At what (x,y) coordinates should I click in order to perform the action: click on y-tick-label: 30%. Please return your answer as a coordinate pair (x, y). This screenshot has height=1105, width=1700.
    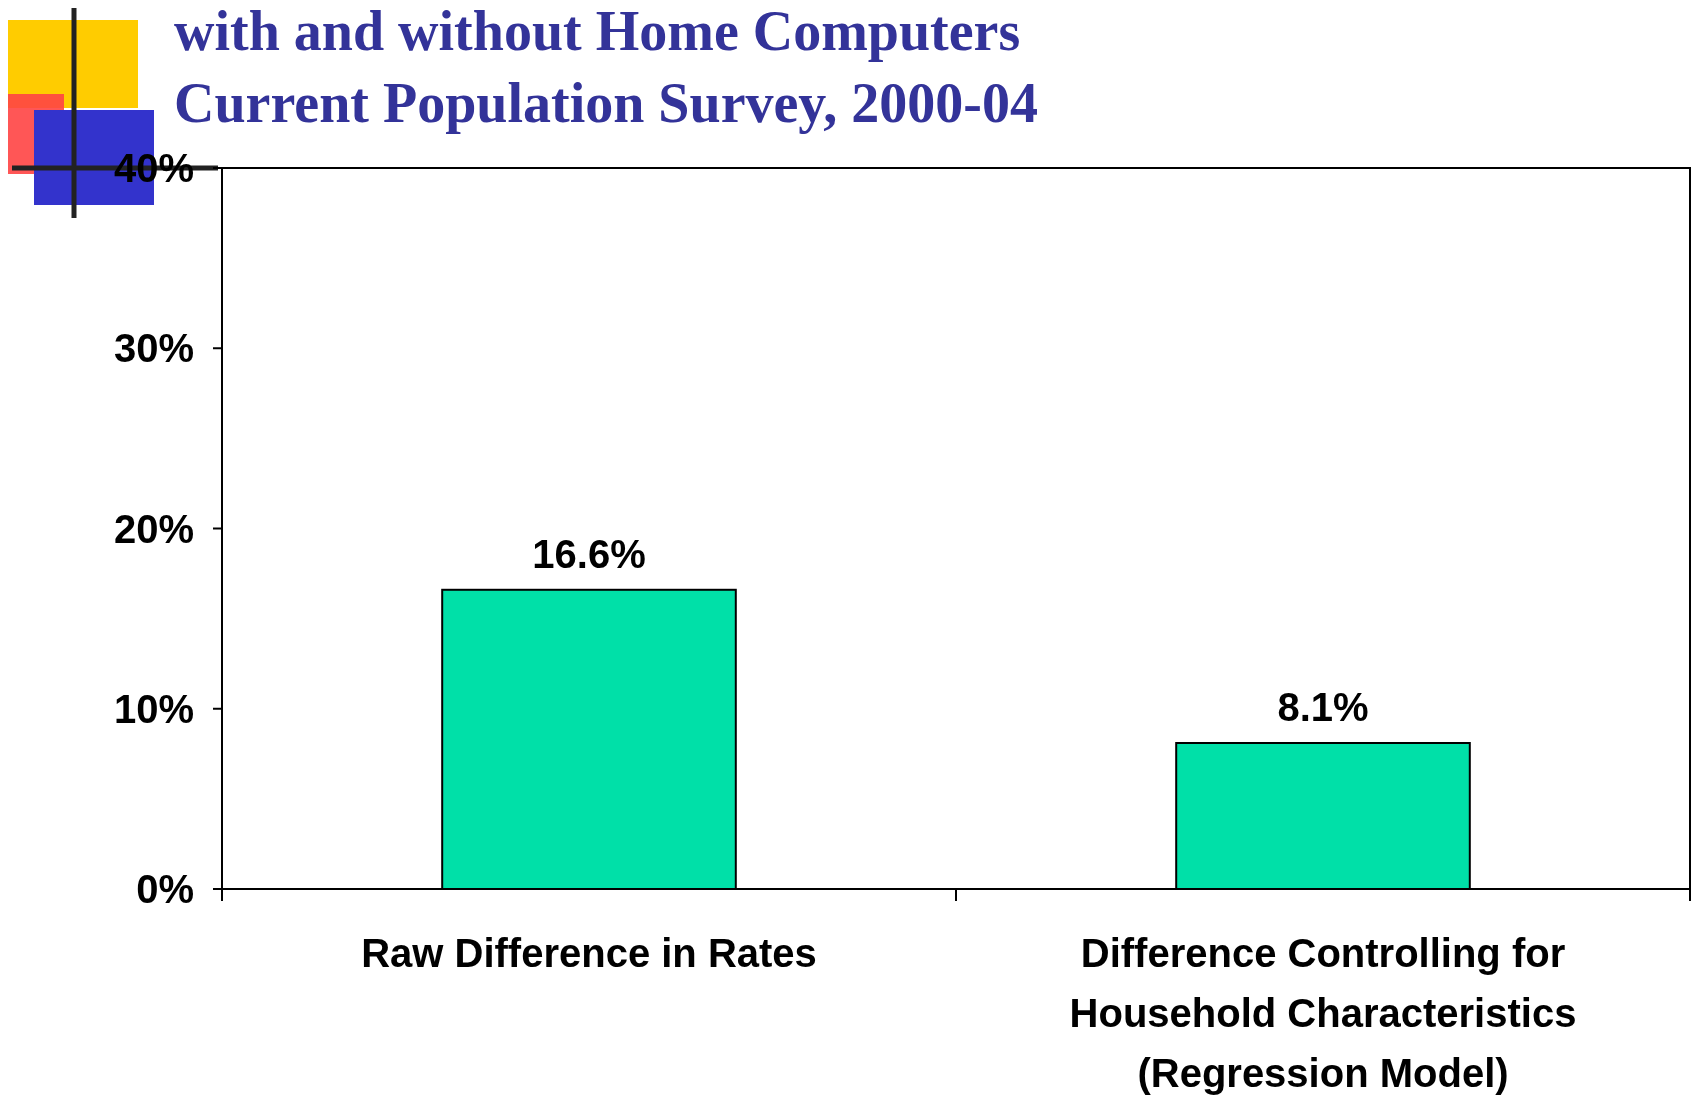
    Looking at the image, I should click on (153, 348).